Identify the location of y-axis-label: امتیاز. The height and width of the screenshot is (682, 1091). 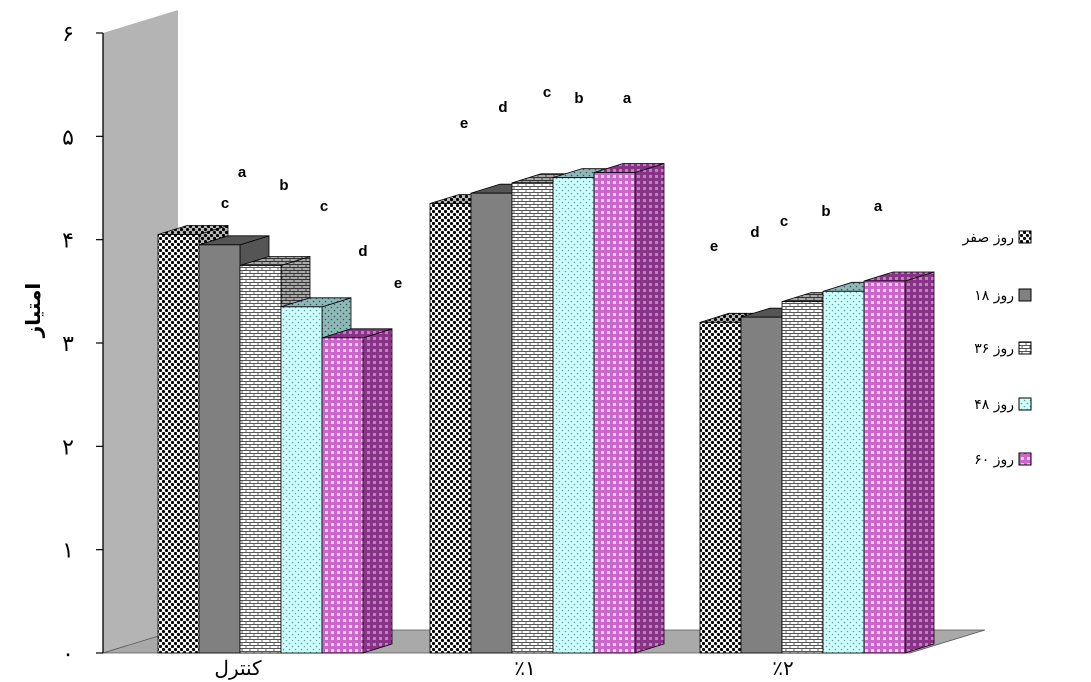
(33, 311).